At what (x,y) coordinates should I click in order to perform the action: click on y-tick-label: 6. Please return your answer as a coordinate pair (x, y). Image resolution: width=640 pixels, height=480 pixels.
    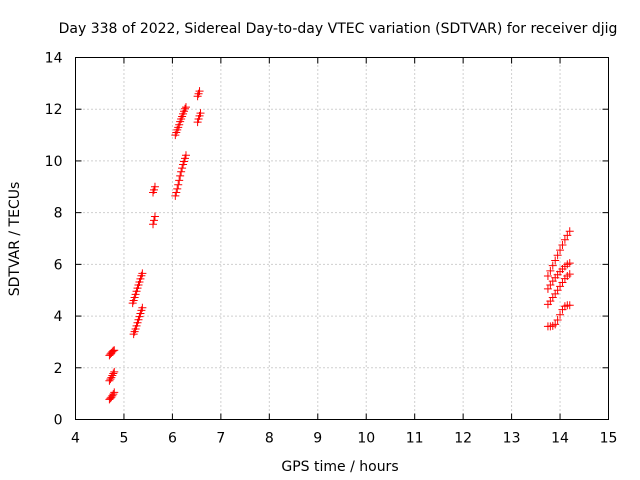
    Looking at the image, I should click on (58, 265).